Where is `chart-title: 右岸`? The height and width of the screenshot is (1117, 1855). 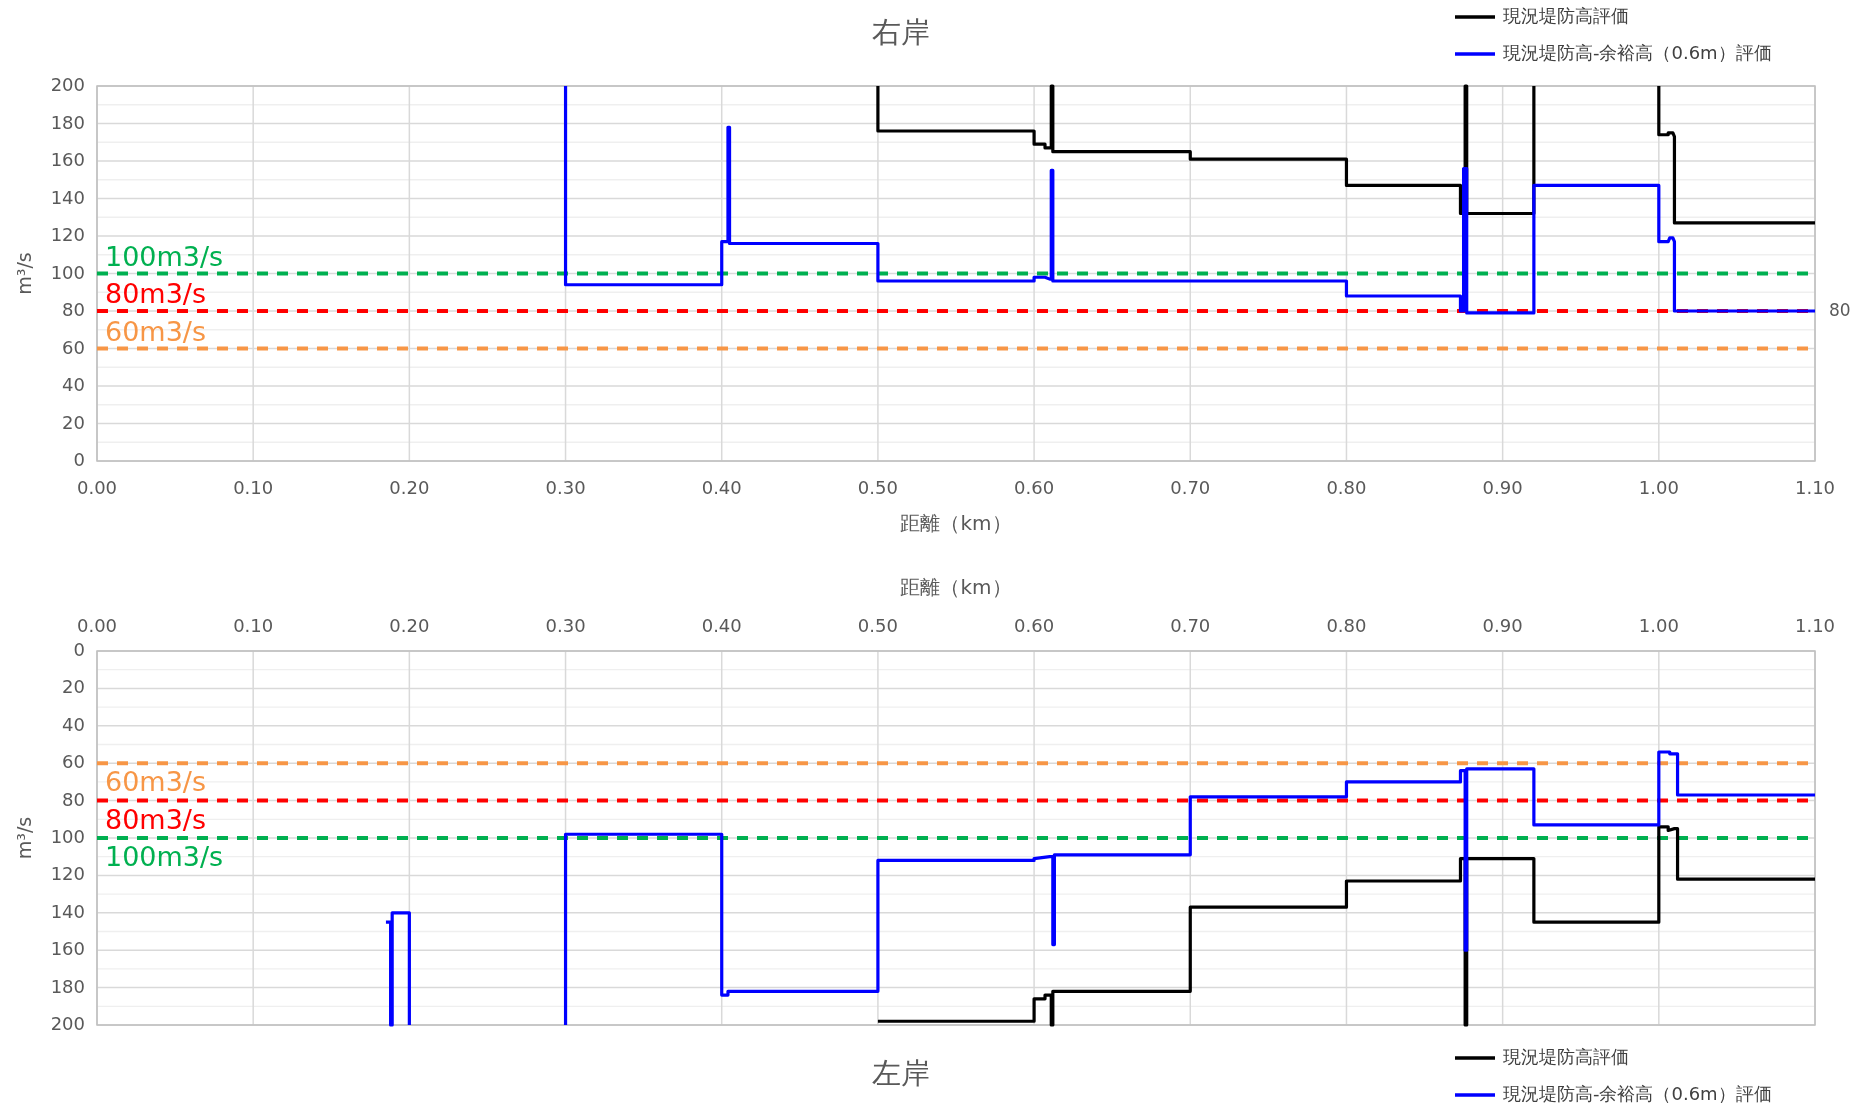
chart-title: 右岸 is located at coordinates (901, 32).